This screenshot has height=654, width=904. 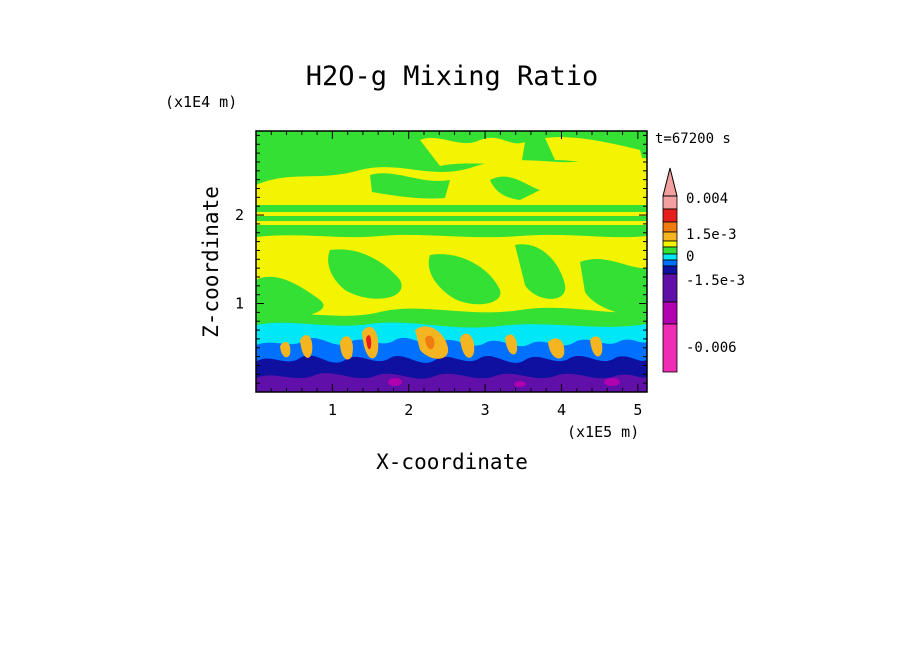 I want to click on x-tick-label: 4, so click(x=561, y=410).